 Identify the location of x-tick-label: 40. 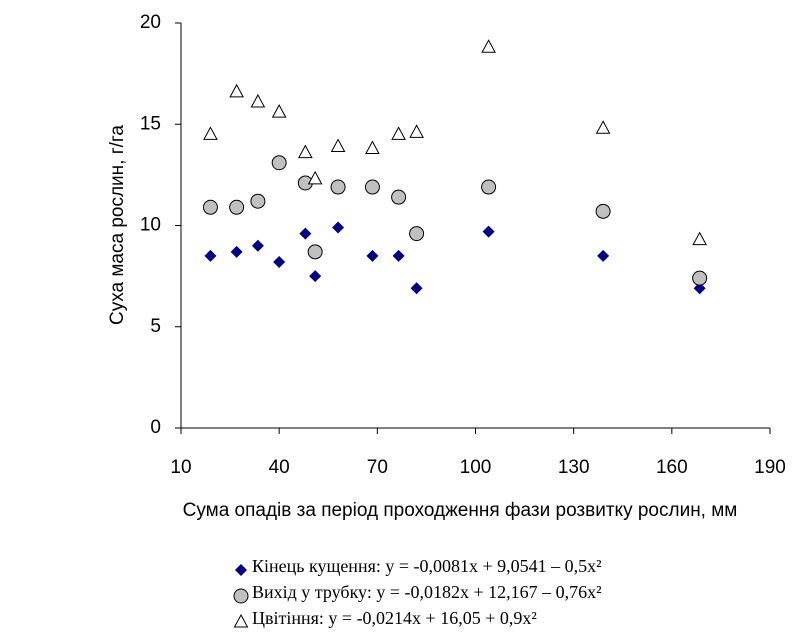
(279, 467).